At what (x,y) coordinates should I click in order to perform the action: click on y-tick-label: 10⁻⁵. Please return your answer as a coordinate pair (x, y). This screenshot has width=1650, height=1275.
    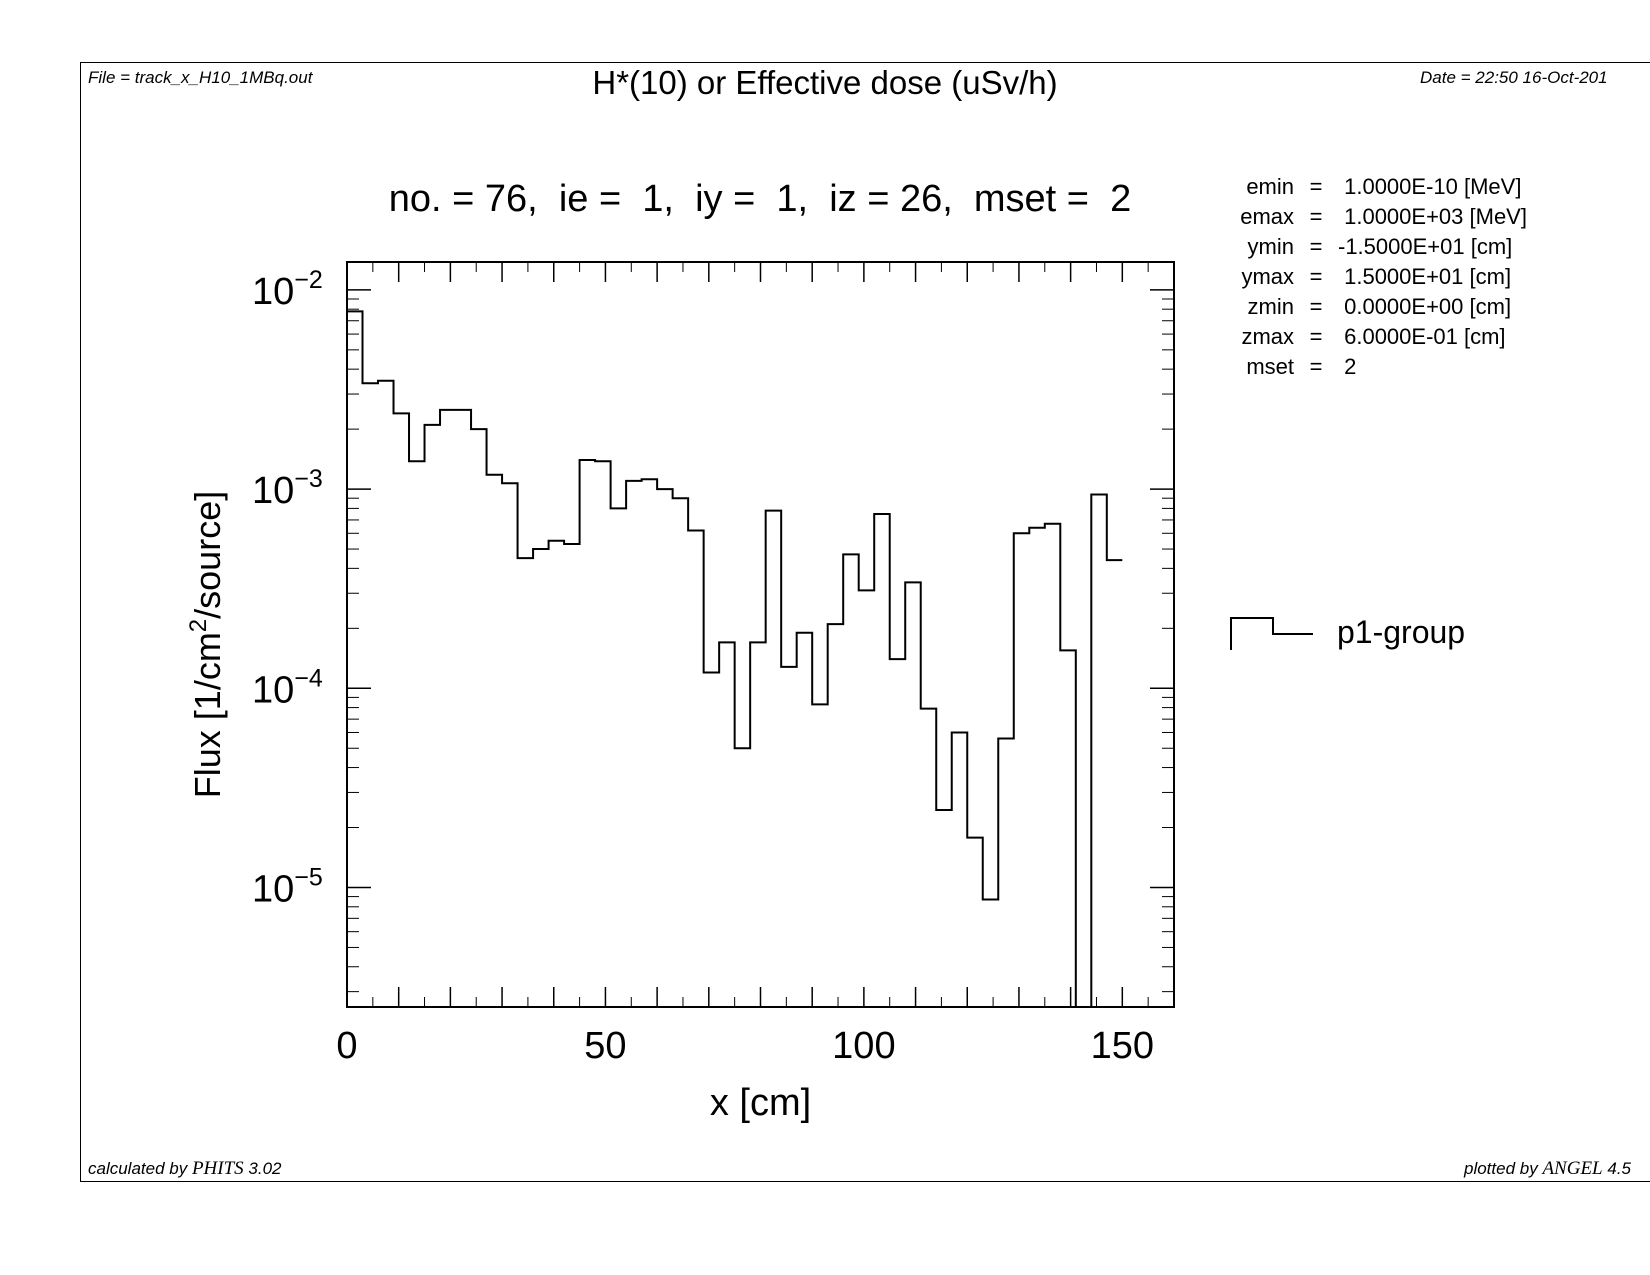
    Looking at the image, I should click on (287, 886).